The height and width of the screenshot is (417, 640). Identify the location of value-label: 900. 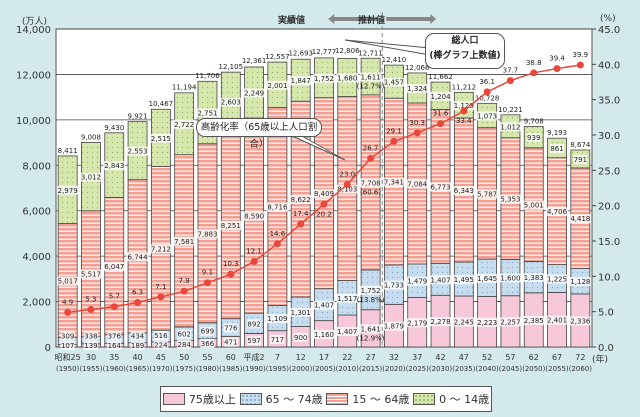
(300, 338).